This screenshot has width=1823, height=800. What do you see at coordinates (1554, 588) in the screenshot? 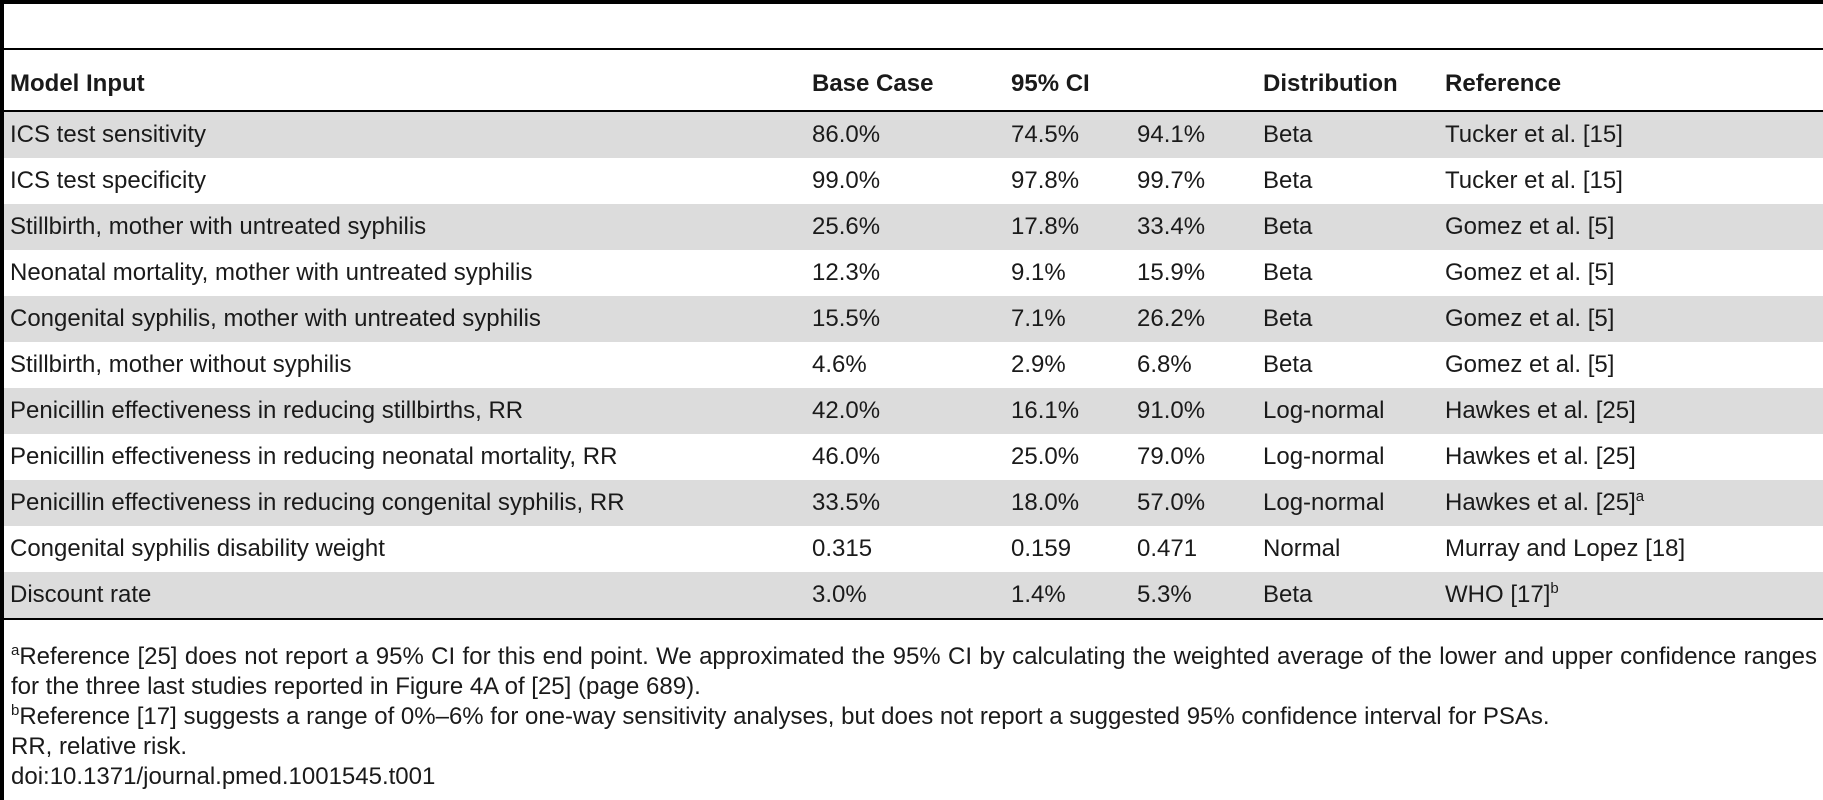
I see `reference-footnote-marker: b` at bounding box center [1554, 588].